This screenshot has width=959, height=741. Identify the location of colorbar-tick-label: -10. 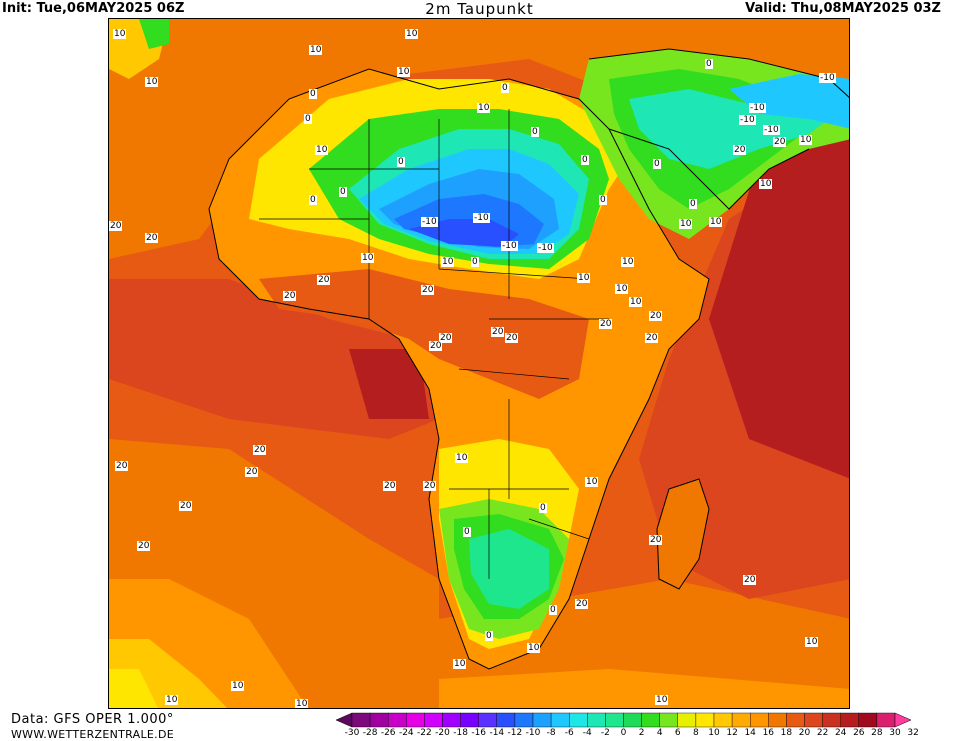
(533, 733).